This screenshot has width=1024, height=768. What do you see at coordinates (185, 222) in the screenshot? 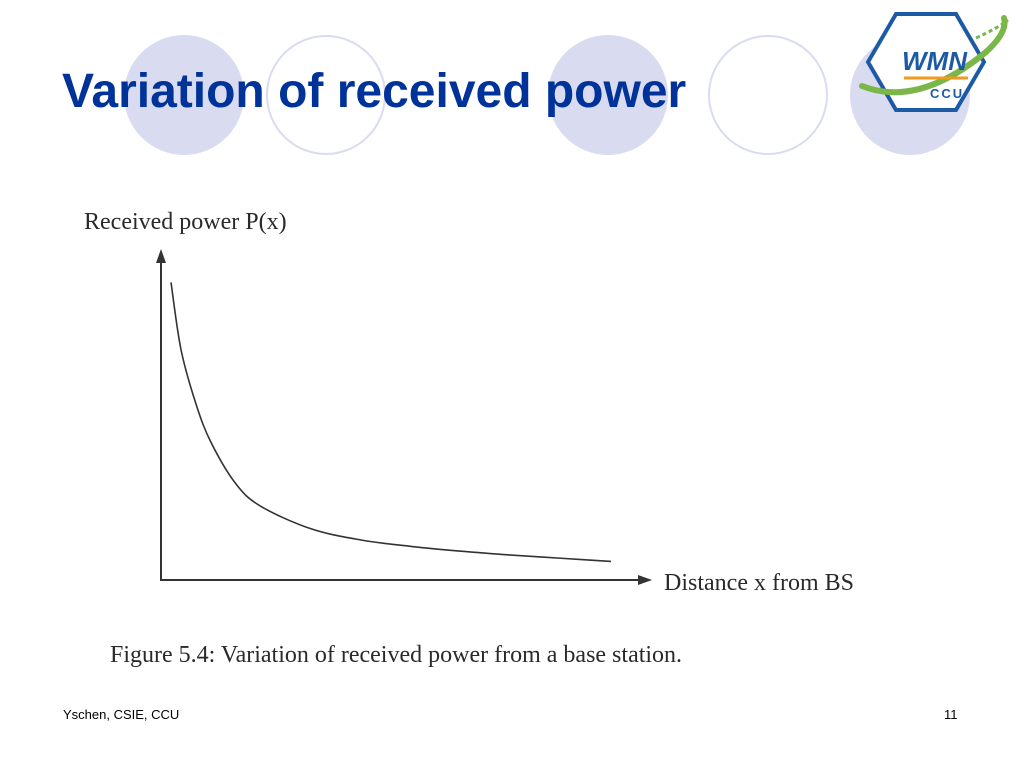
I see `y-axis-label: Received power P(x)` at bounding box center [185, 222].